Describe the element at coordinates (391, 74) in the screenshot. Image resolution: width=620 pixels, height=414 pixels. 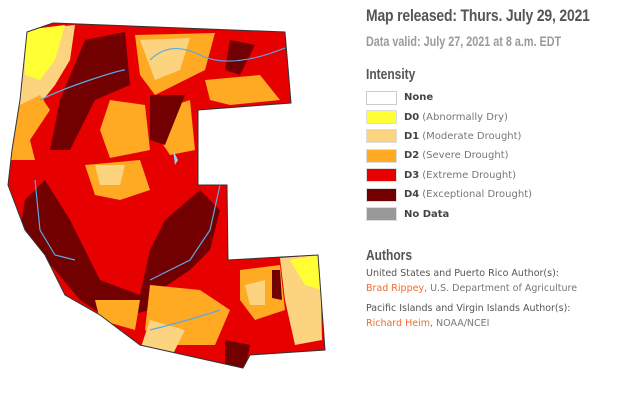
I see `intensity-heading: Intensity` at that location.